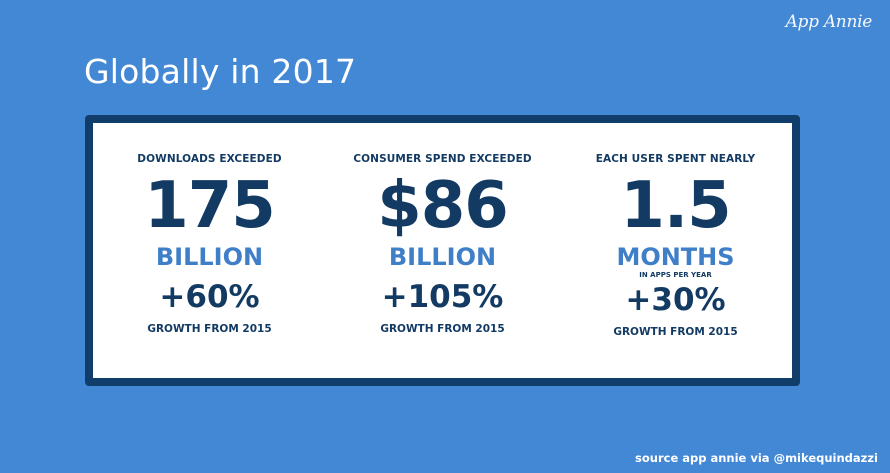 The image size is (890, 473). I want to click on stat-heading: DOWNLOADS EXCEEDED, so click(209, 159).